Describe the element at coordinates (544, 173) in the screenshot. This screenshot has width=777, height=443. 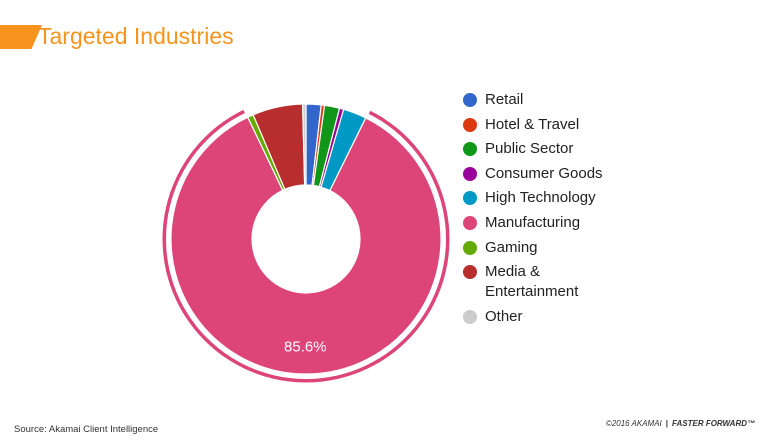
I see `legend-label: Consumer Goods` at that location.